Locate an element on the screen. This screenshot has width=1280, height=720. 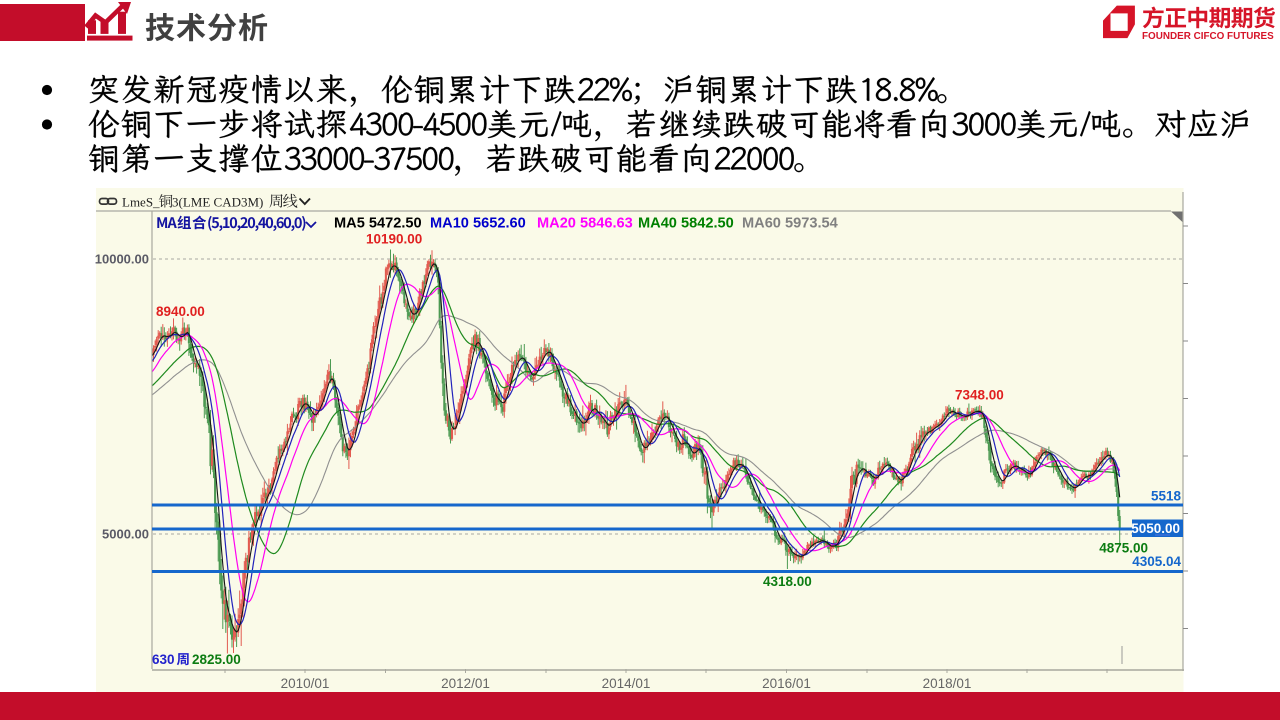
svg-text: 2012/01 is located at coordinates (465, 683).